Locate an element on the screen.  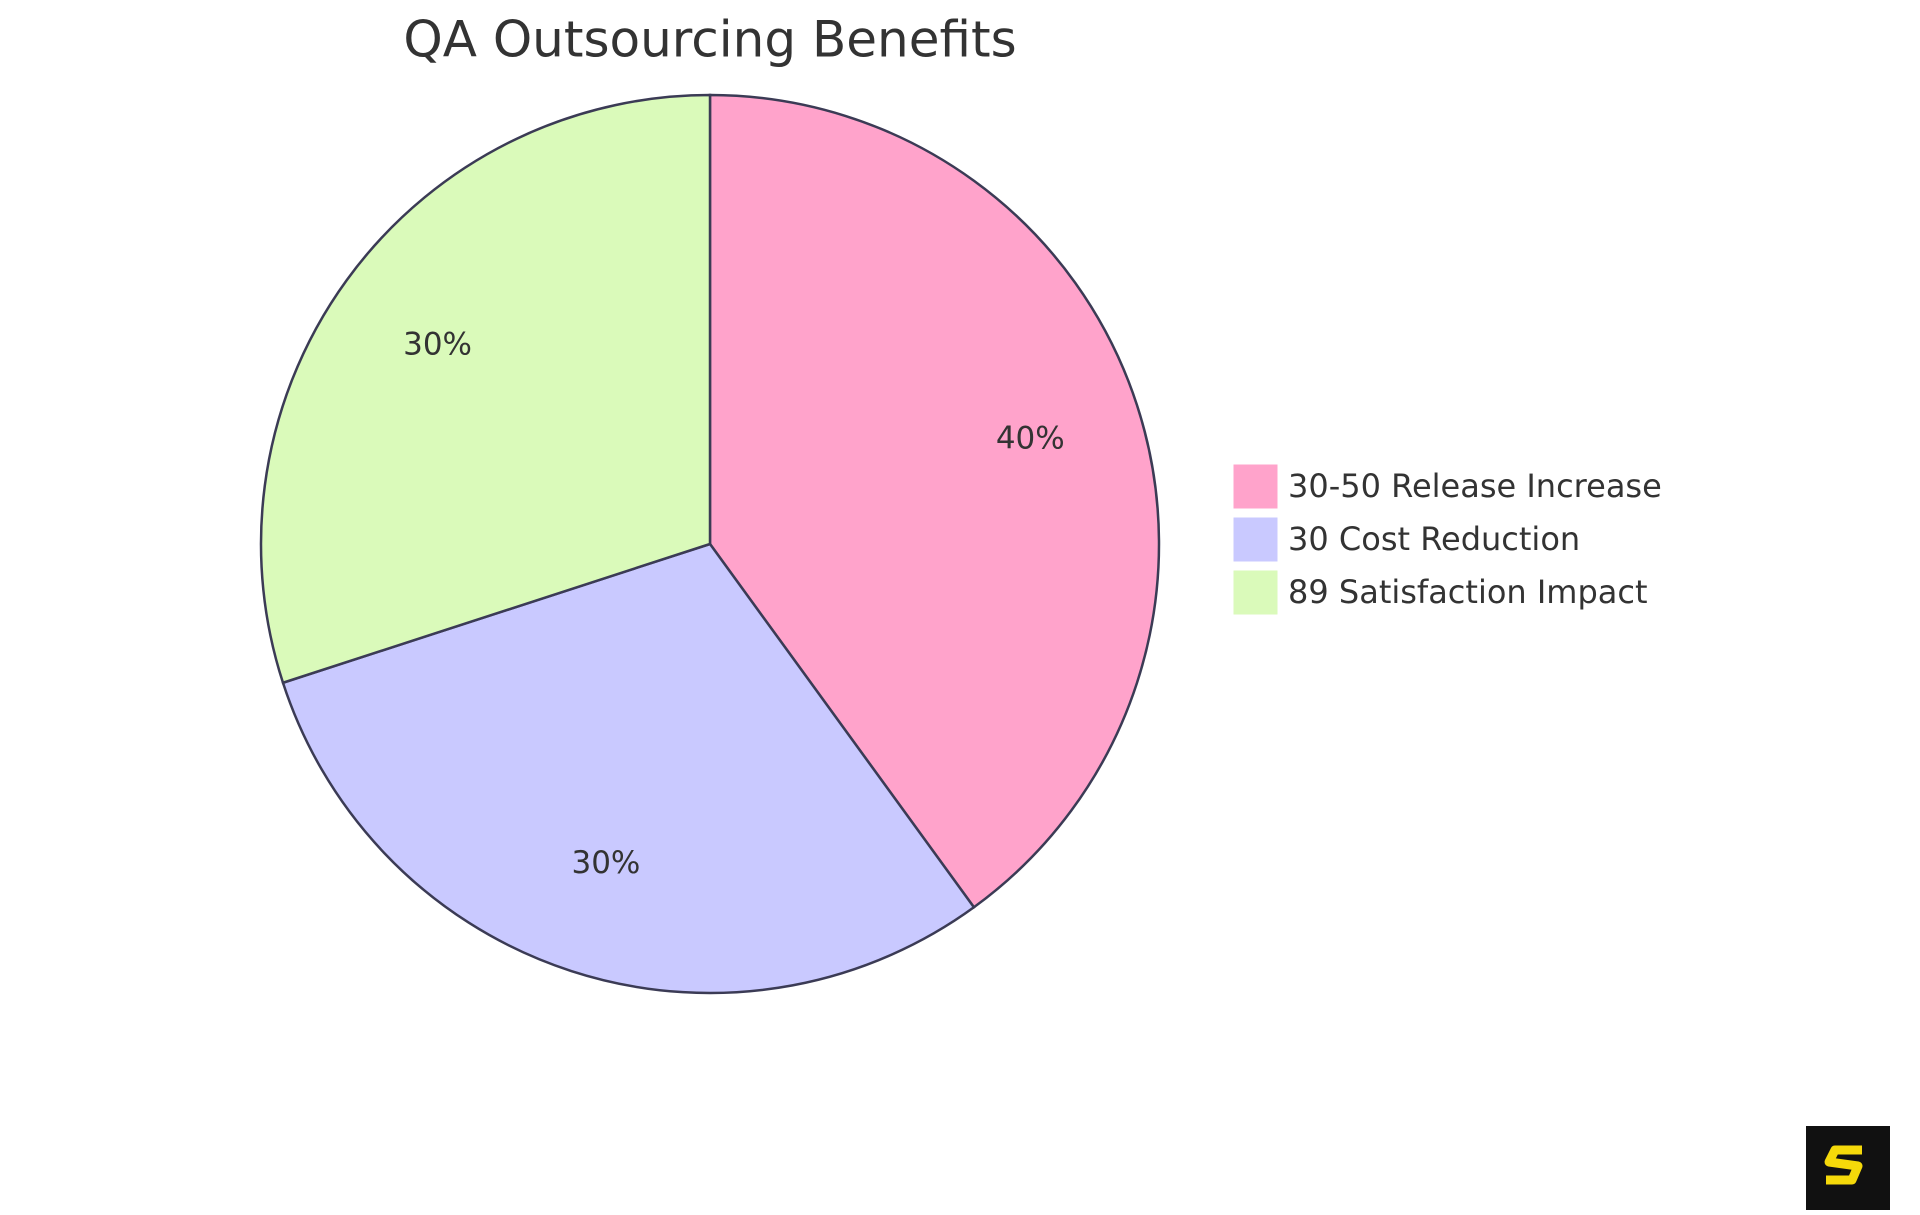
legend-label: 89 Satisfaction Impact is located at coordinates (1468, 592).